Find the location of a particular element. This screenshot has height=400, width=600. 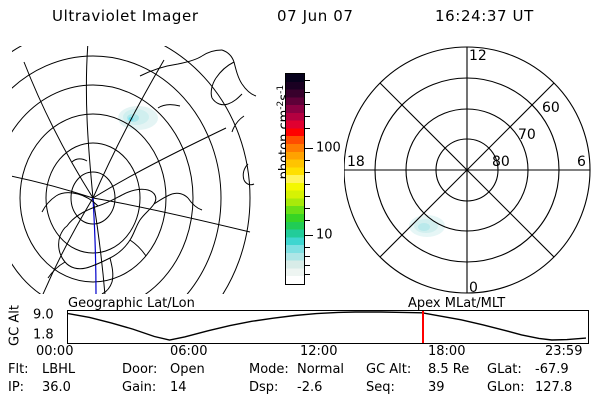

status-value-flt: LBHL is located at coordinates (59, 369).